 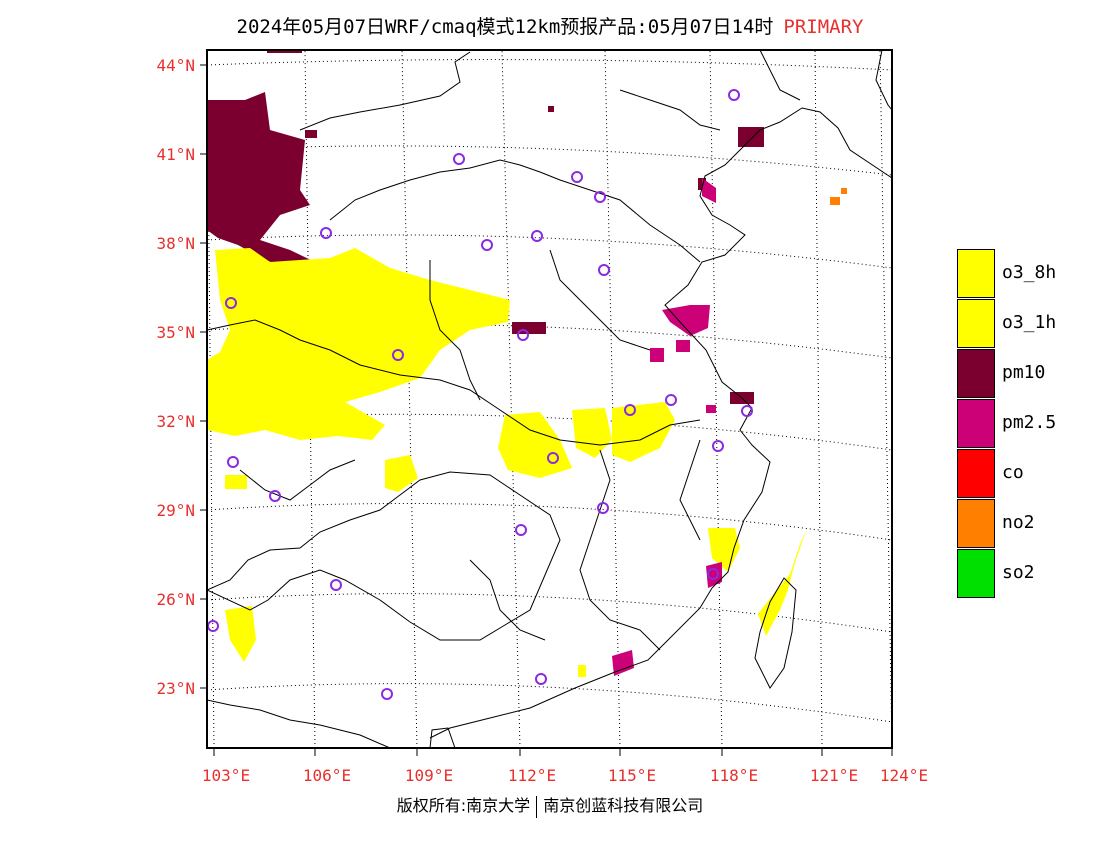 I want to click on copyright: 版权所有:南京大学 南京创蓝科技有限公司, so click(x=550, y=805).